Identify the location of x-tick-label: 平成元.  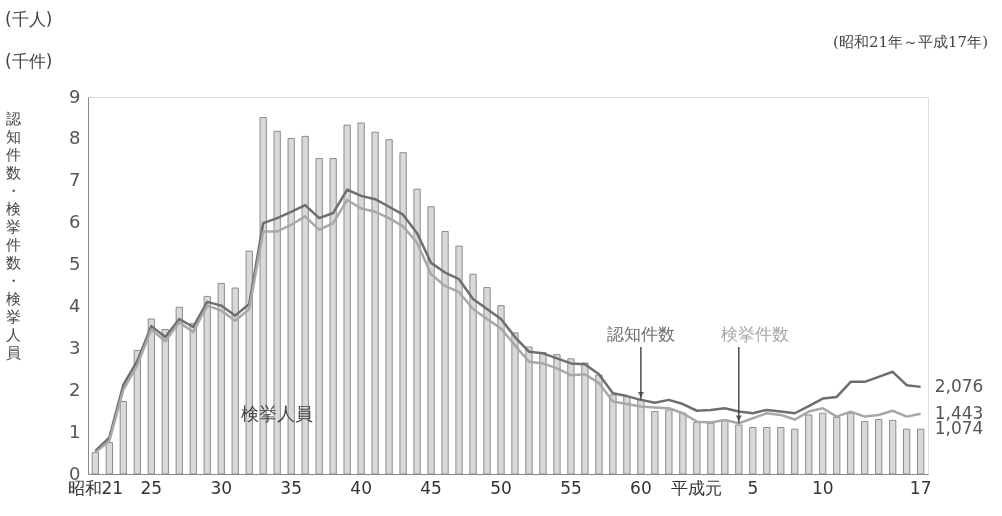
(697, 487).